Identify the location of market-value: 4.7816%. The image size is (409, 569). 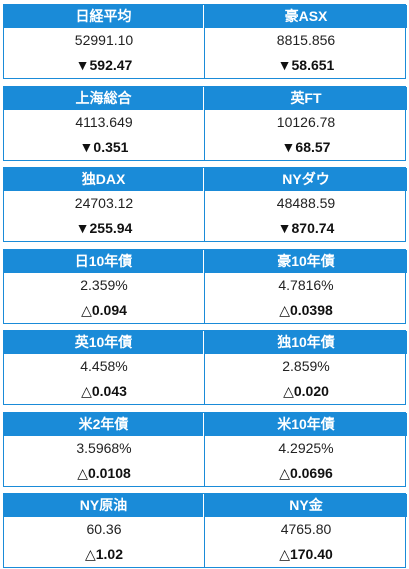
(306, 285).